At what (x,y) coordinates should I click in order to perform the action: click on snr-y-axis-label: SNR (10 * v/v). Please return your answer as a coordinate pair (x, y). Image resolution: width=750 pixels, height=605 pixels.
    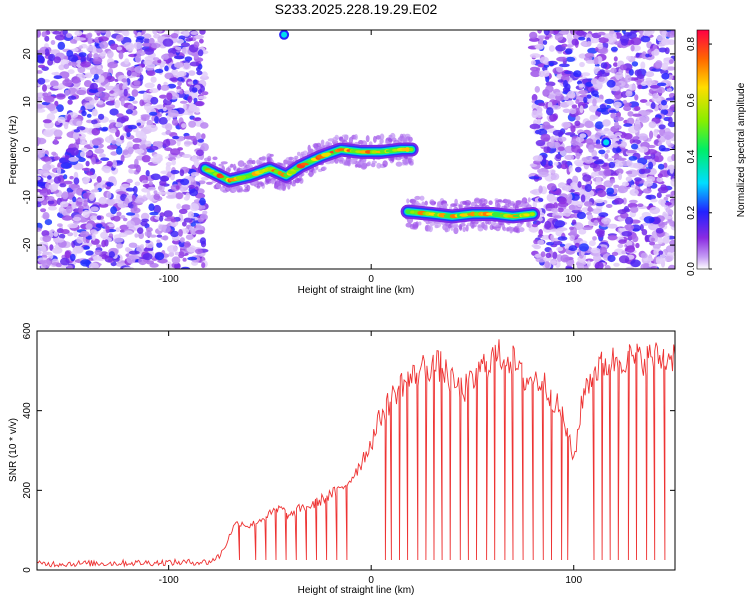
    Looking at the image, I should click on (13, 450).